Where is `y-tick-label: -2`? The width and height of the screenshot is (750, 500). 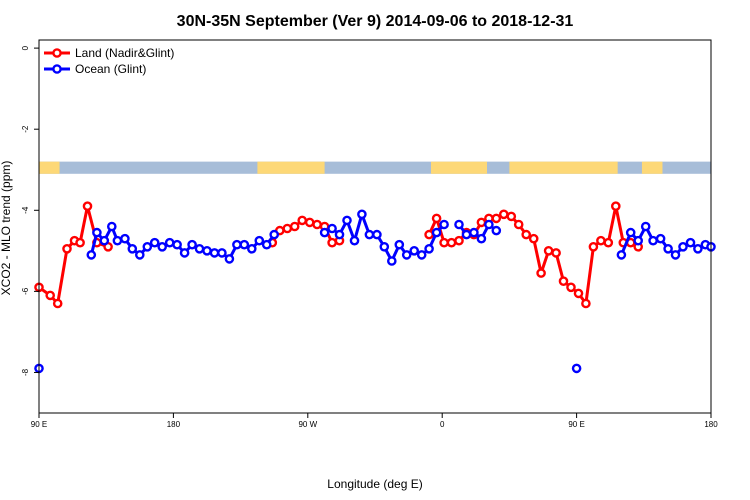 y-tick-label: -2 is located at coordinates (25, 129).